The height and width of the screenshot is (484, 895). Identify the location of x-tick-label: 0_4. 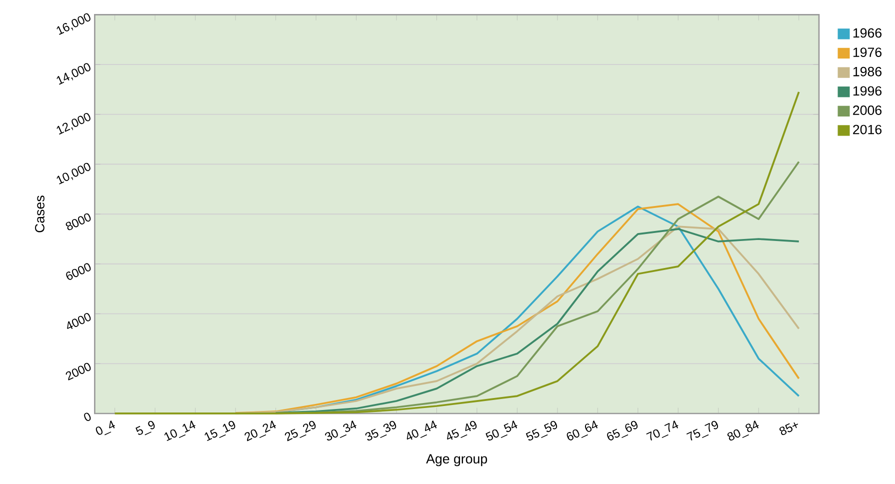
(105, 428).